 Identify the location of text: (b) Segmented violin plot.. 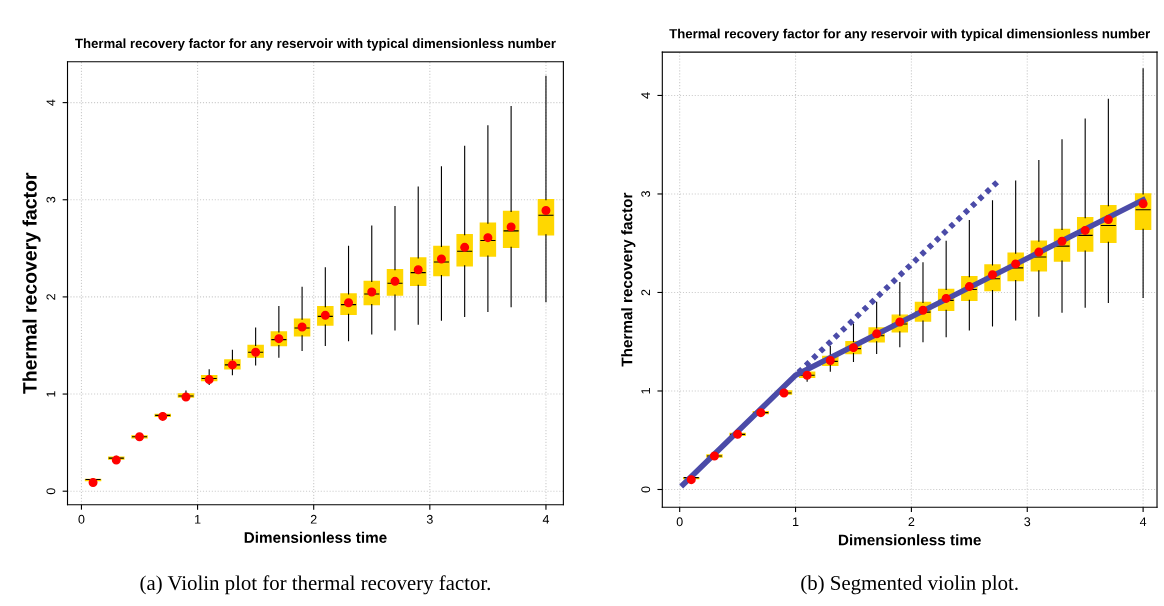
(909, 585).